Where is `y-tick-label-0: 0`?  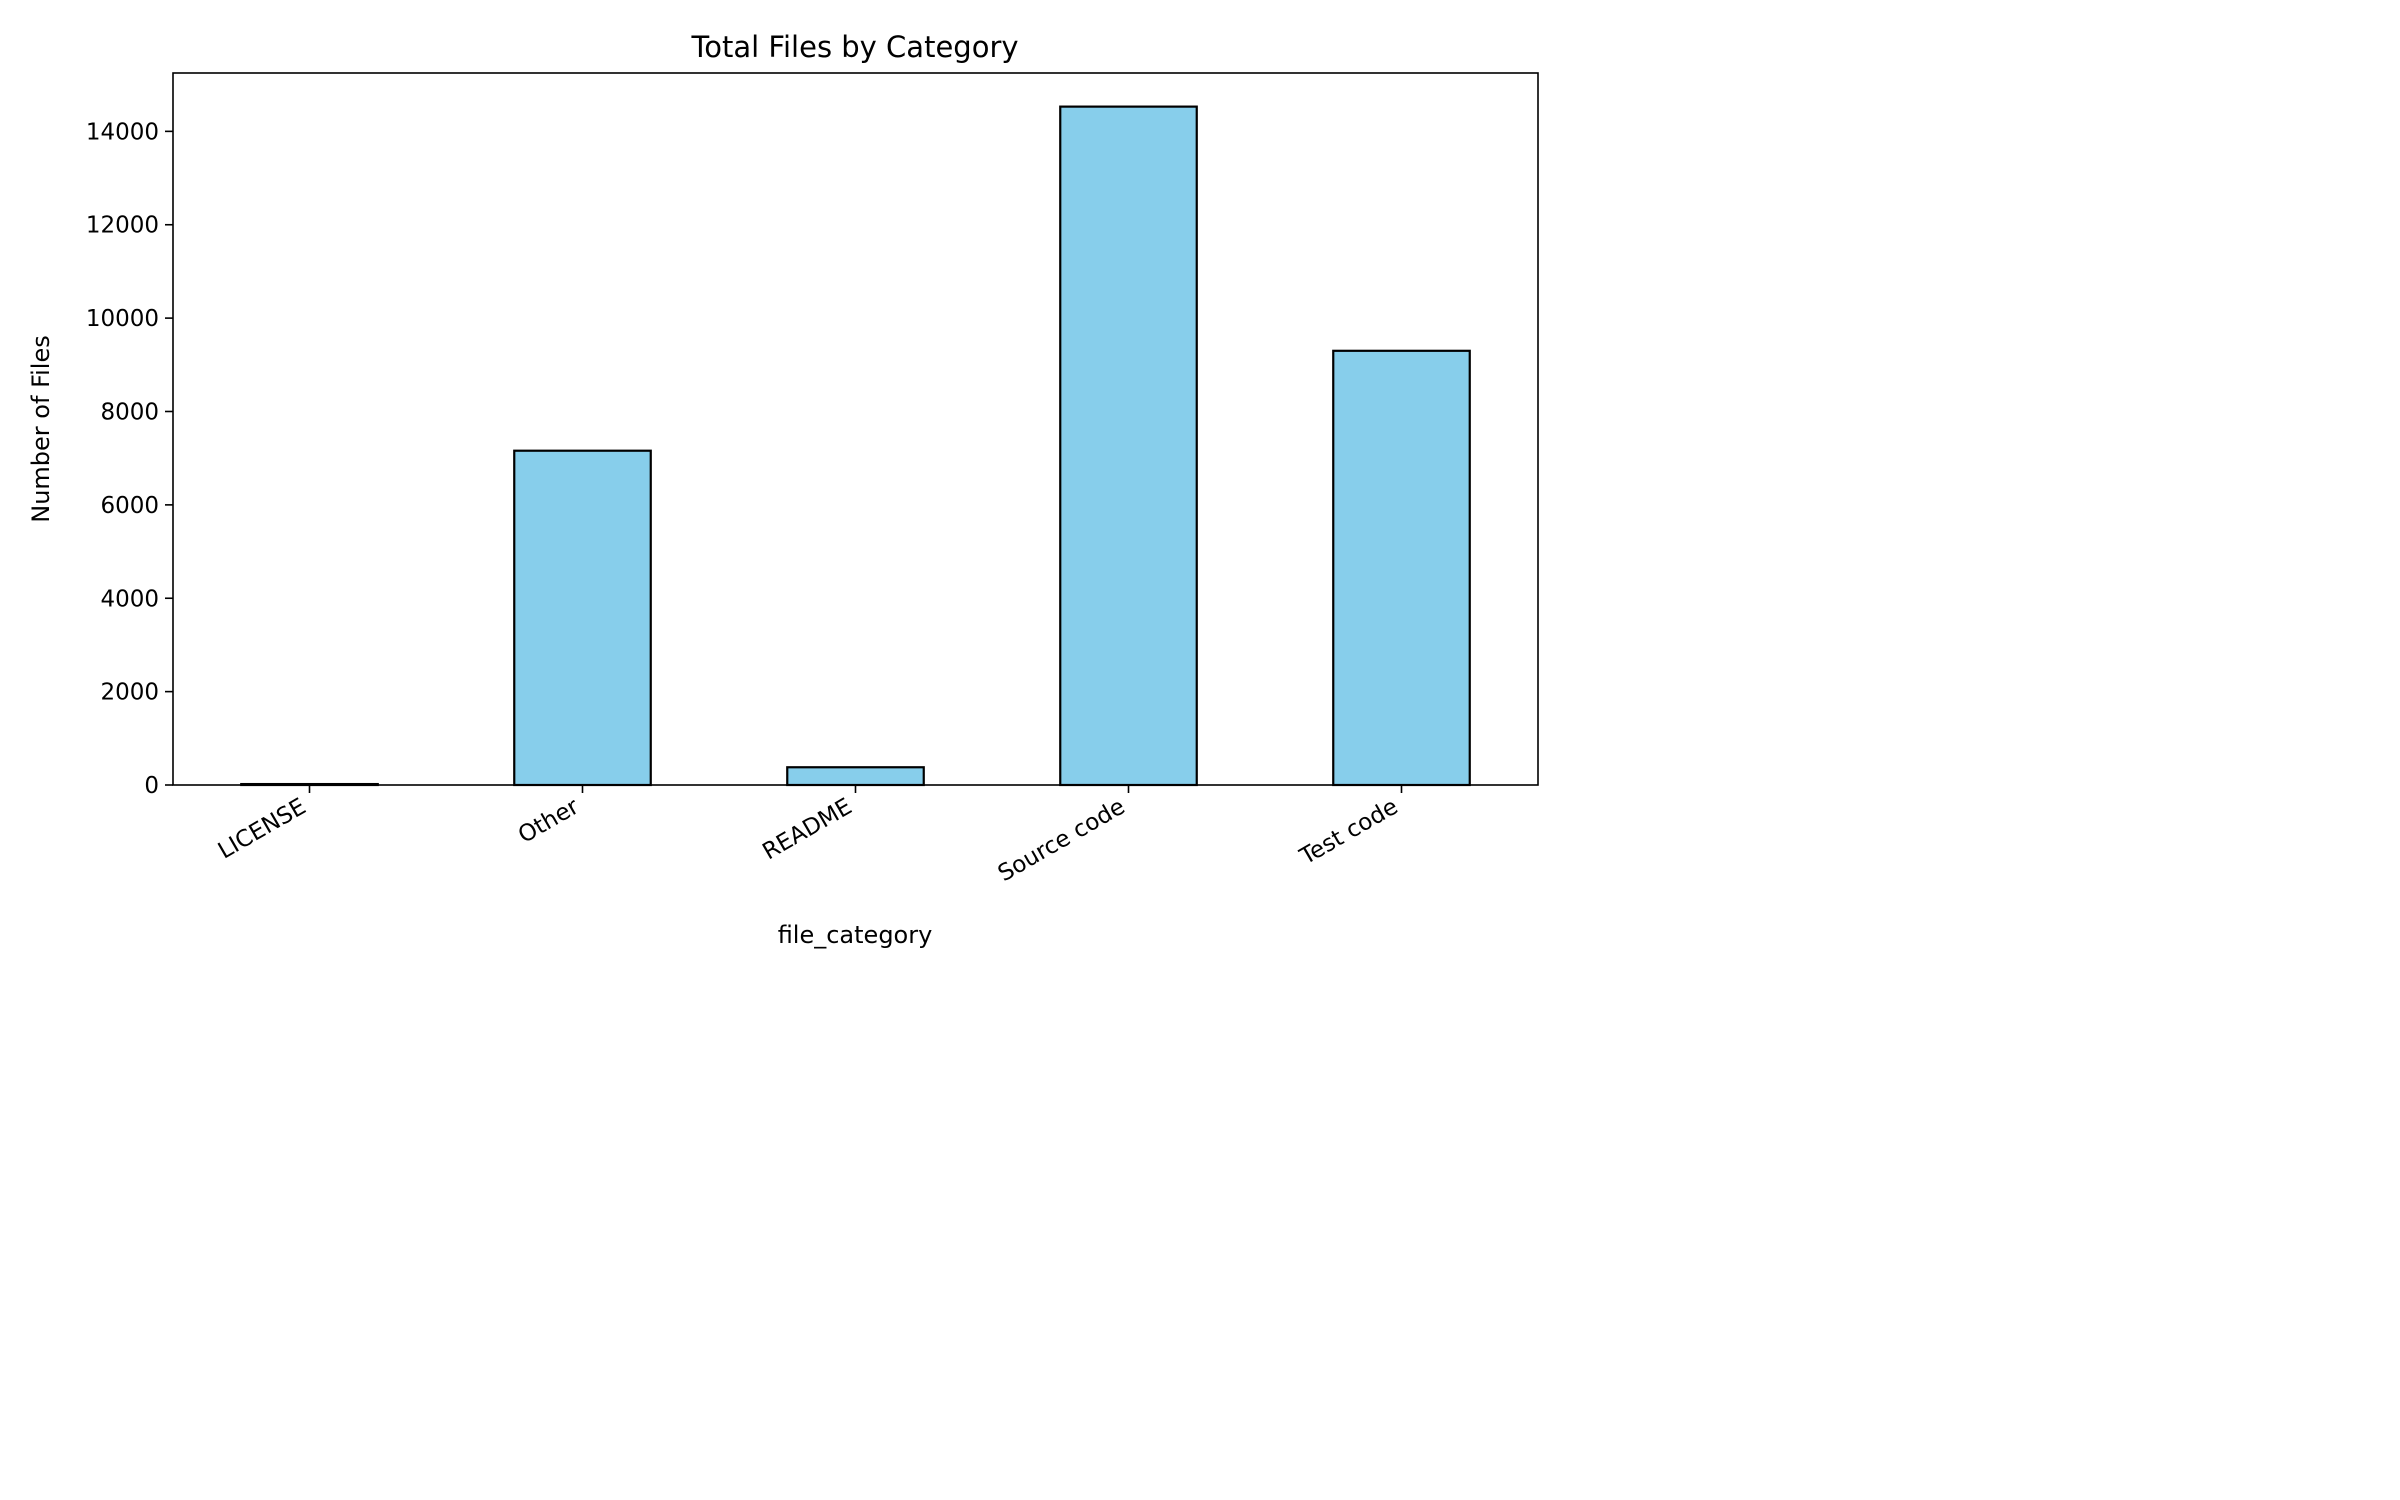
y-tick-label-0: 0 is located at coordinates (151, 786).